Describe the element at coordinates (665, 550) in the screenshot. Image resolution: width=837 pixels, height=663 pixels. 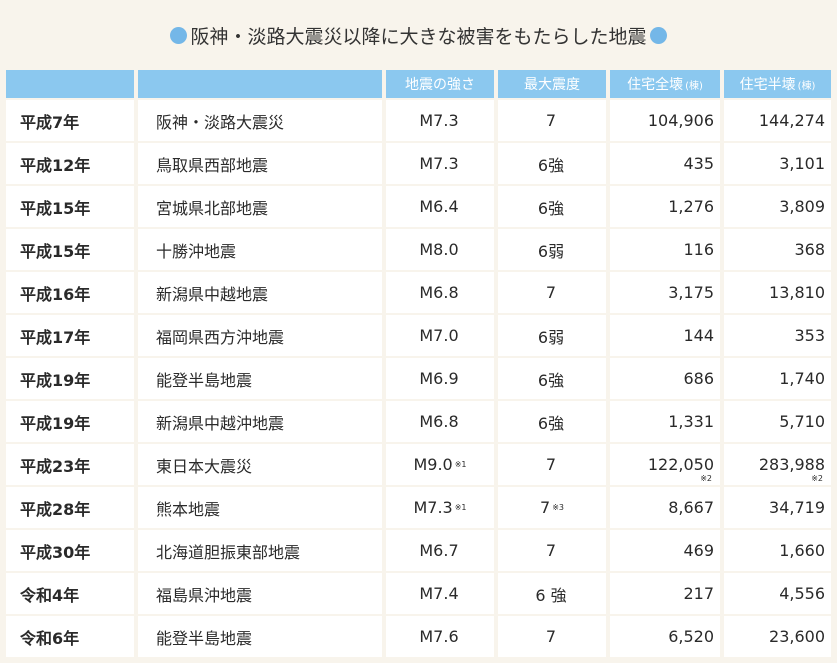
I see `cell-fully-destroyed: 469` at that location.